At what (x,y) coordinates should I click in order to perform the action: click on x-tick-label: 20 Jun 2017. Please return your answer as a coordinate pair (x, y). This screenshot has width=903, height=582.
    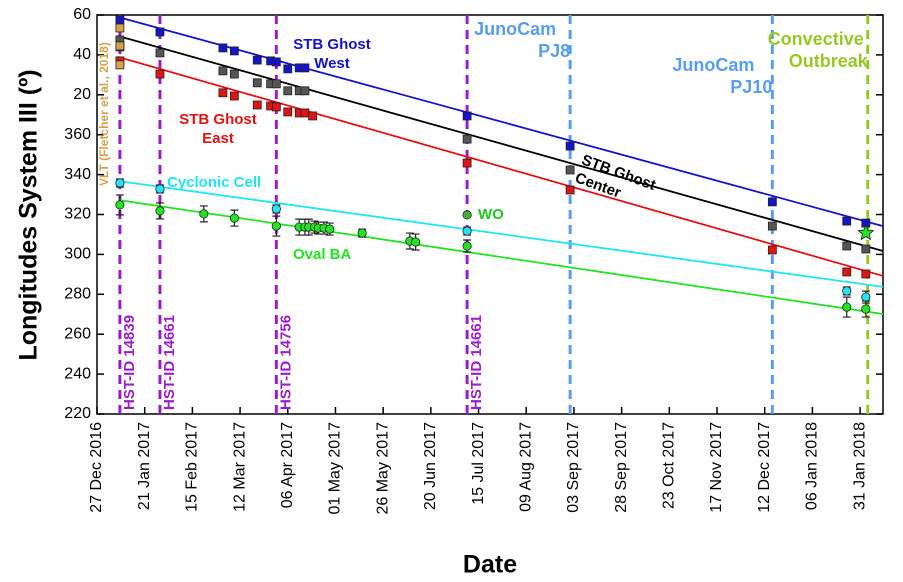
    Looking at the image, I should click on (430, 466).